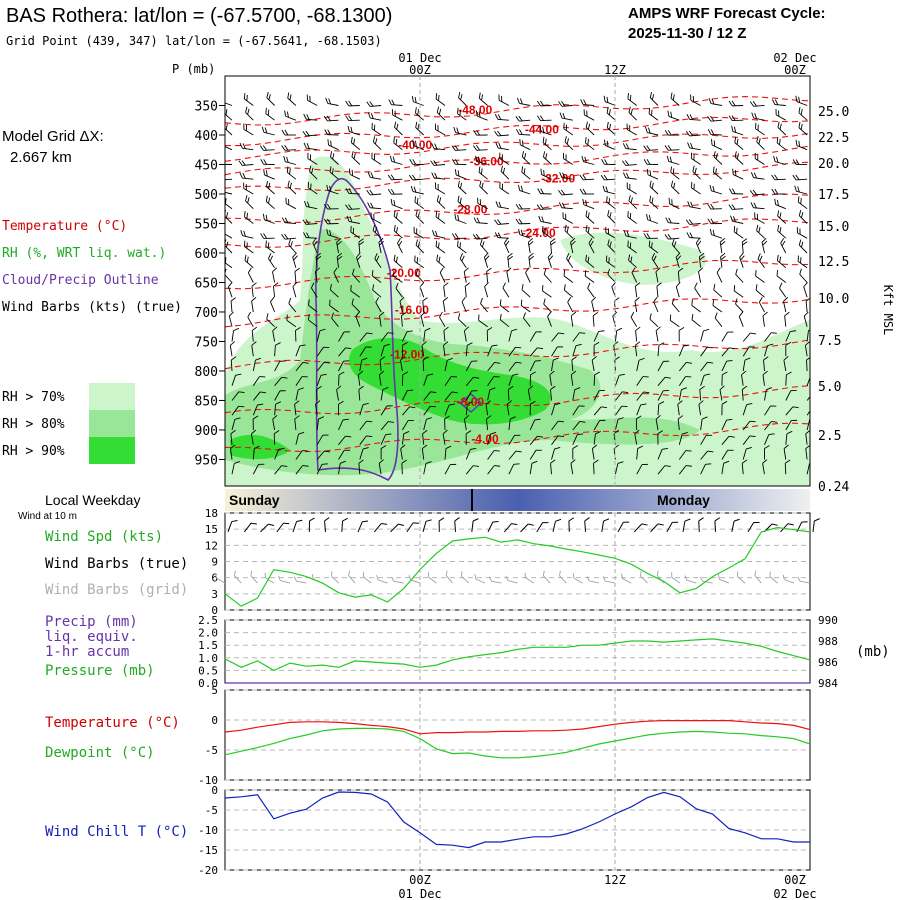 The height and width of the screenshot is (900, 900). I want to click on pressure-tick-label: 600, so click(206, 254).